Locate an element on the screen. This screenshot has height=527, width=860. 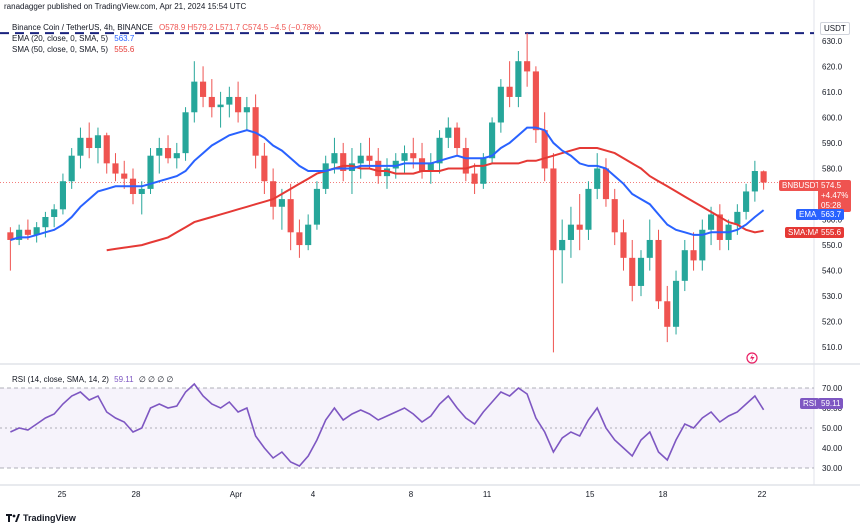
sma-legend-label: SMA (50, close, 0, SMA, 5) is located at coordinates (60, 49).